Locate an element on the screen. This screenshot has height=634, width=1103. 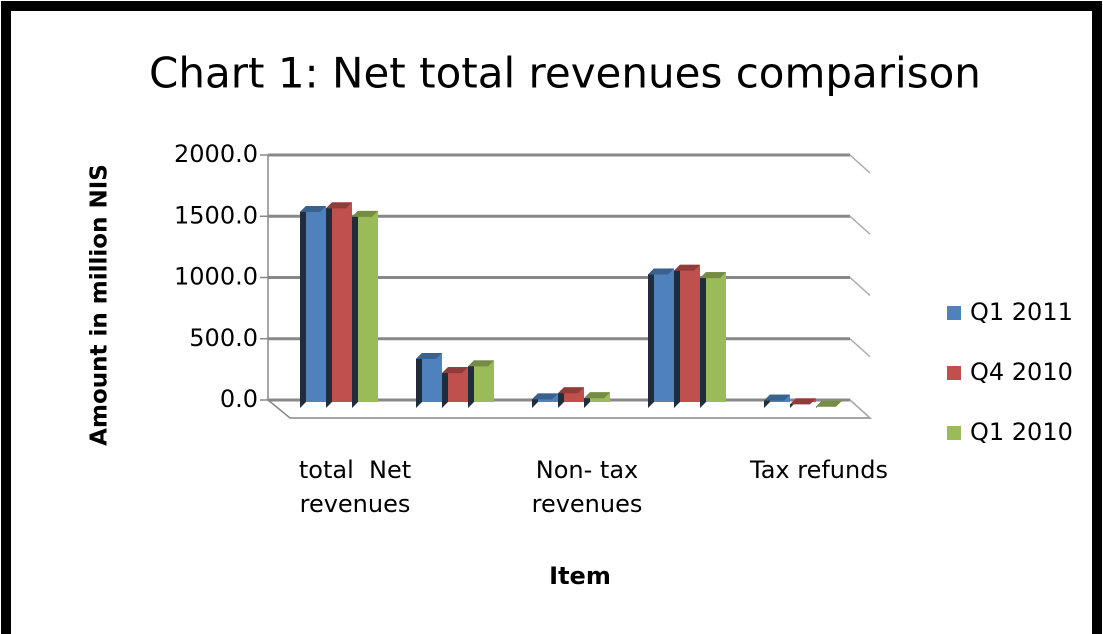
legend-label: Q1 2010 is located at coordinates (1021, 432).